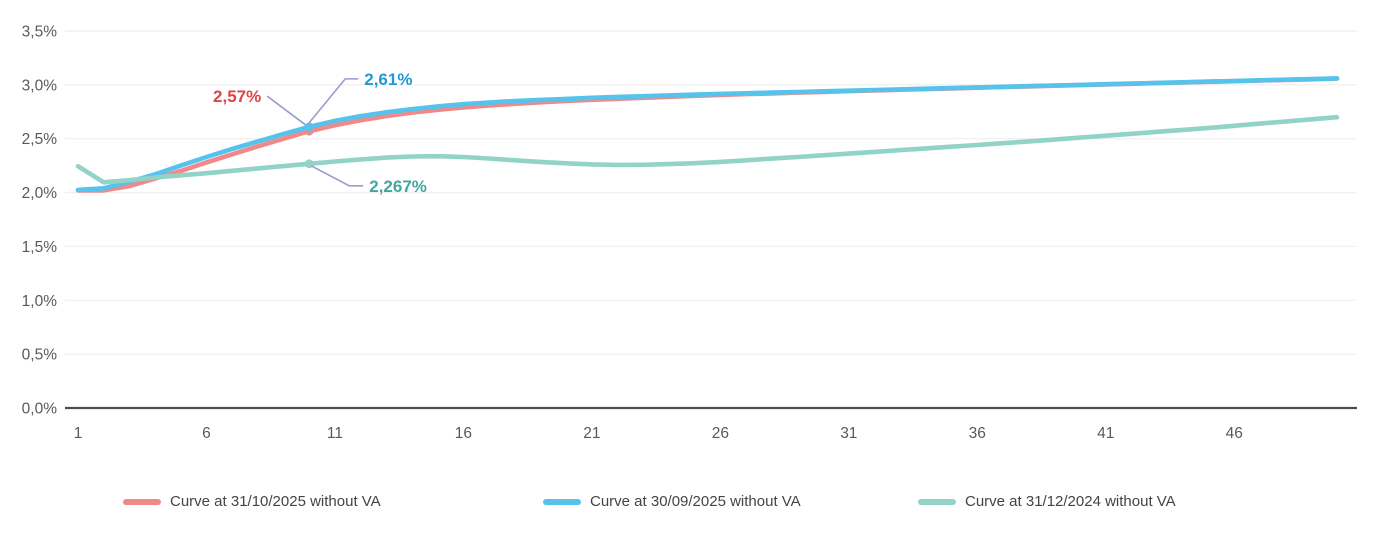 This screenshot has height=544, width=1394. Describe the element at coordinates (309, 127) in the screenshot. I see `data-point-marker` at that location.